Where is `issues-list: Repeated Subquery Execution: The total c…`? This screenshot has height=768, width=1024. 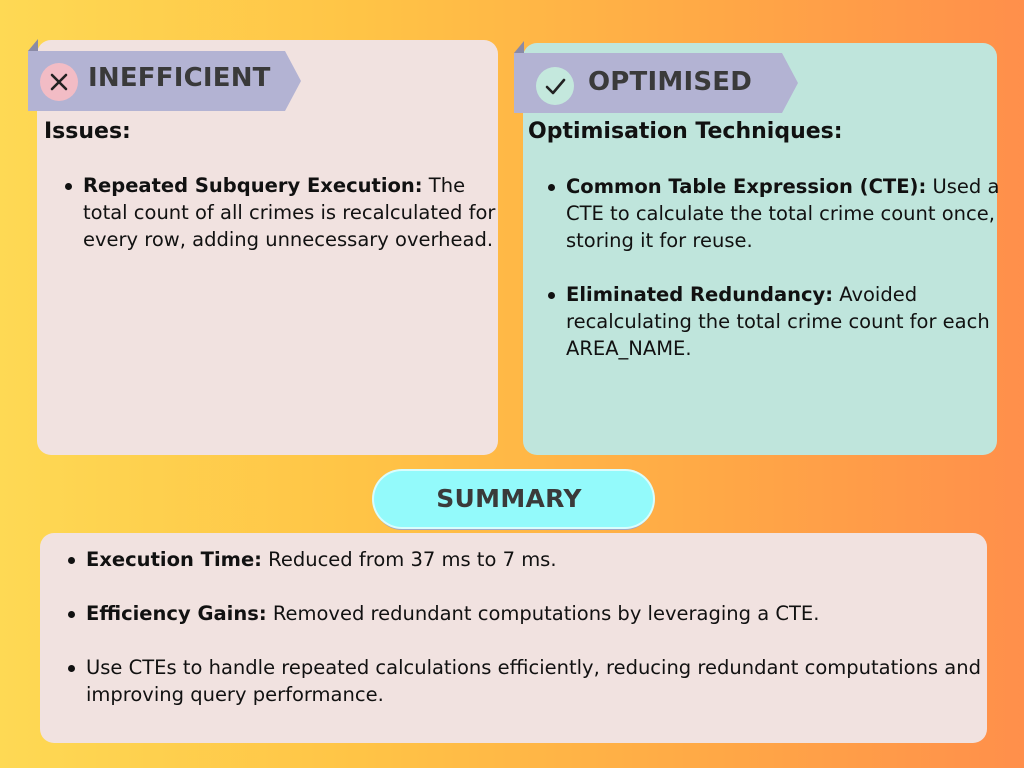
issues-list: Repeated Subquery Execution: The total c… is located at coordinates (280, 212).